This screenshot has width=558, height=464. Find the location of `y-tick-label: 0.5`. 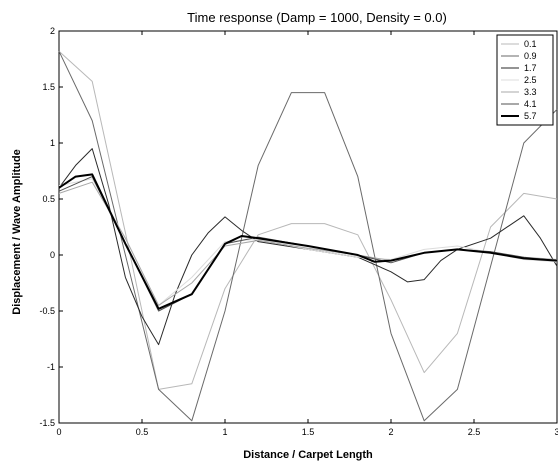

y-tick-label: 0.5 is located at coordinates (48, 199).